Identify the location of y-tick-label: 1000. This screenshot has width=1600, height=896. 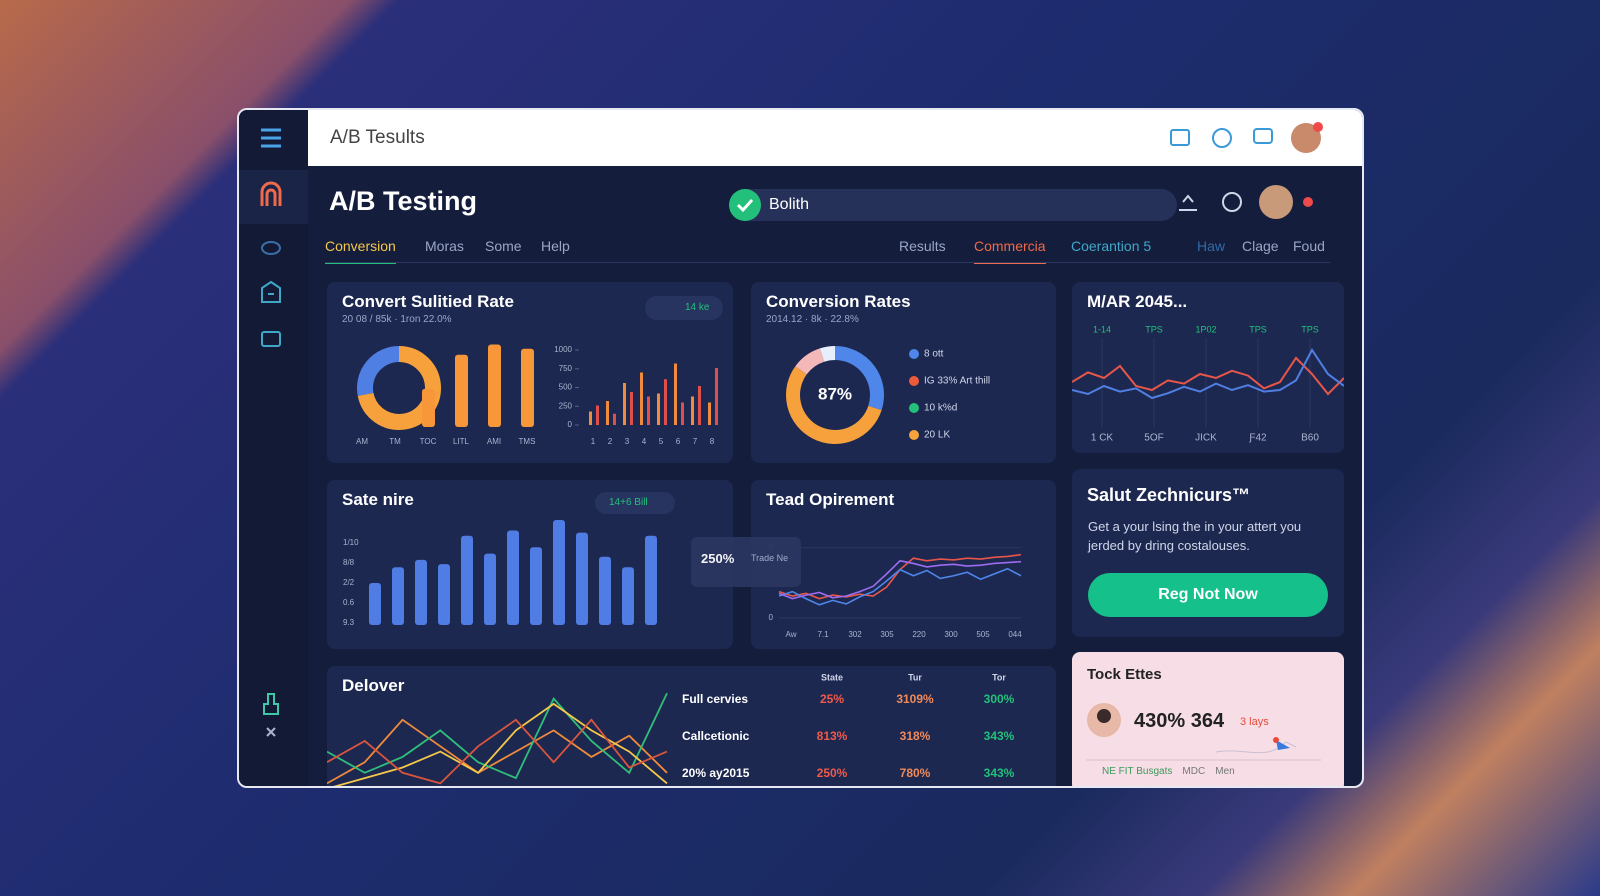
(563, 349).